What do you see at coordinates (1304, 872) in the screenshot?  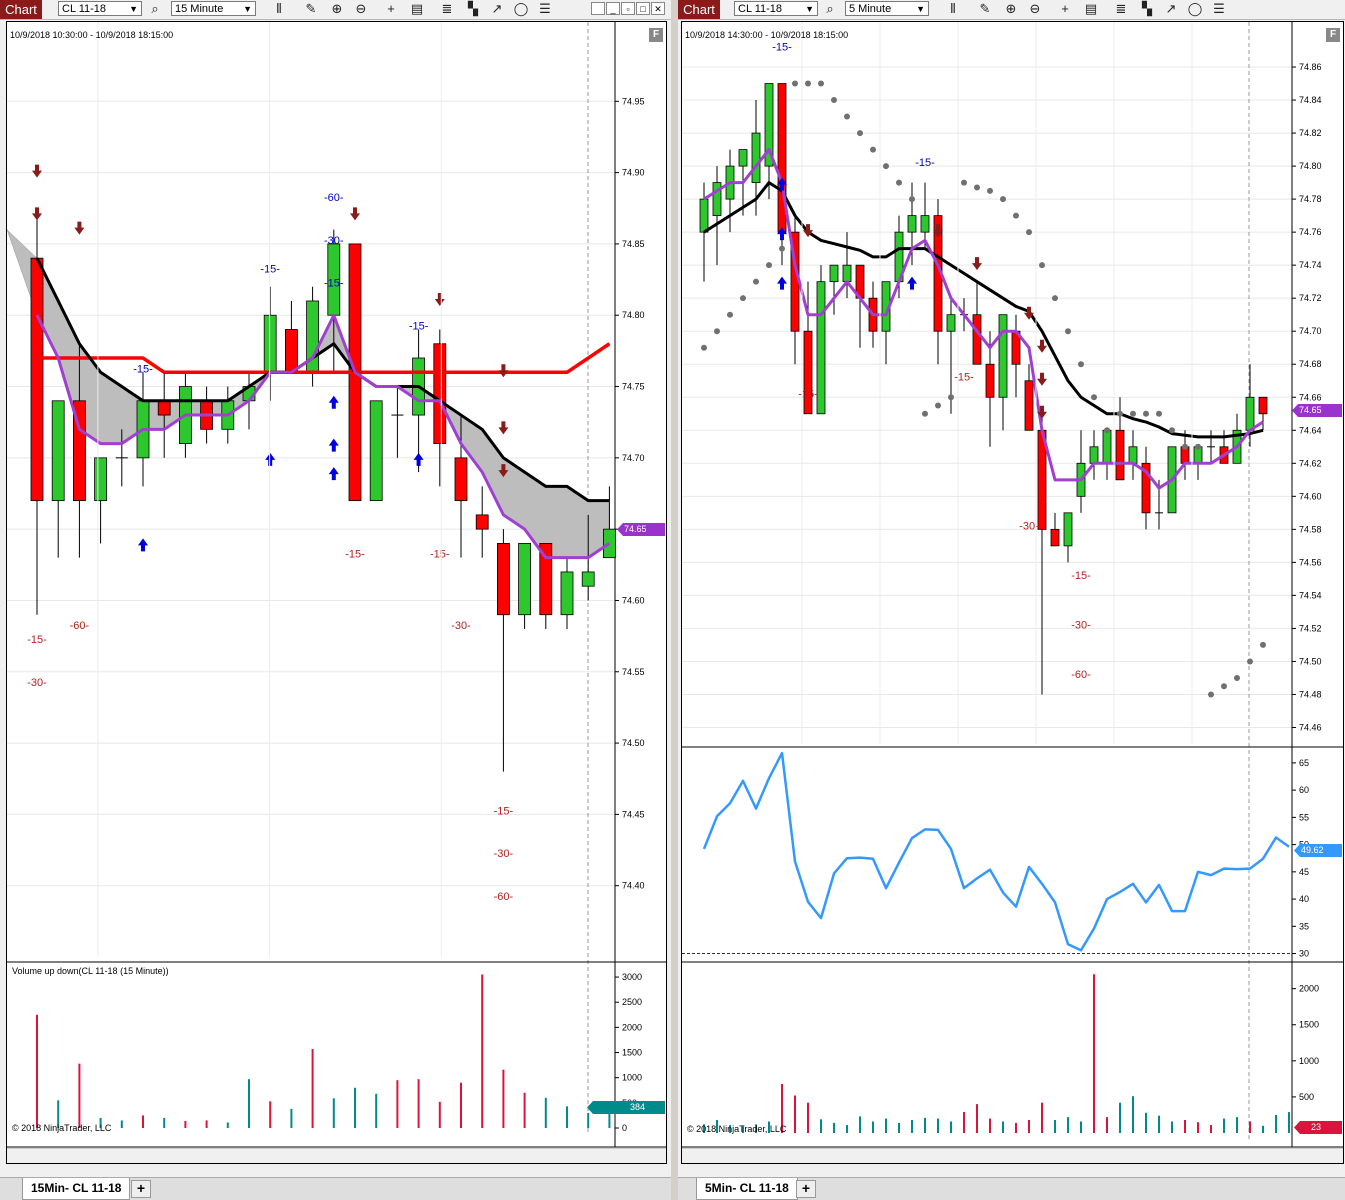 I see `y-axis-tick-label: 45` at bounding box center [1304, 872].